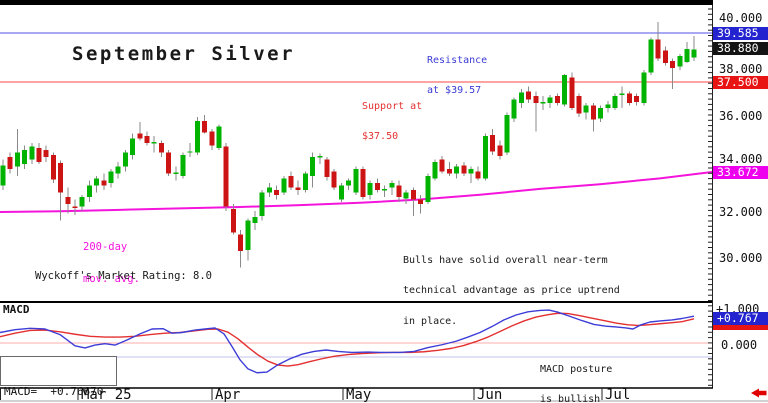 The image size is (768, 403). Describe the element at coordinates (740, 327) in the screenshot. I see `macda-marker` at that location.